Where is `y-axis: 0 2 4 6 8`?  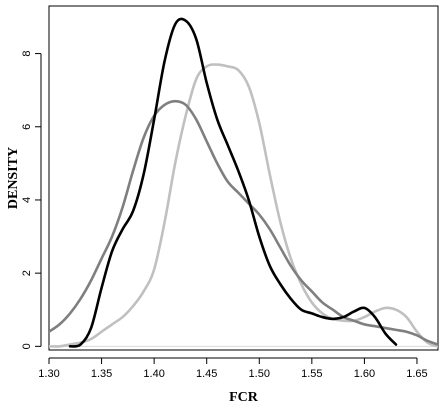 y-axis: 0 2 4 6 8 is located at coordinates (31, 200).